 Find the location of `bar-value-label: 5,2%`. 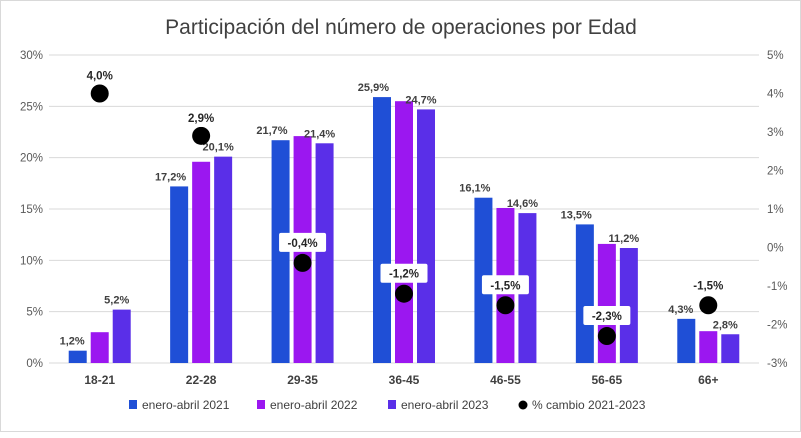

bar-value-label: 5,2% is located at coordinates (116, 301).